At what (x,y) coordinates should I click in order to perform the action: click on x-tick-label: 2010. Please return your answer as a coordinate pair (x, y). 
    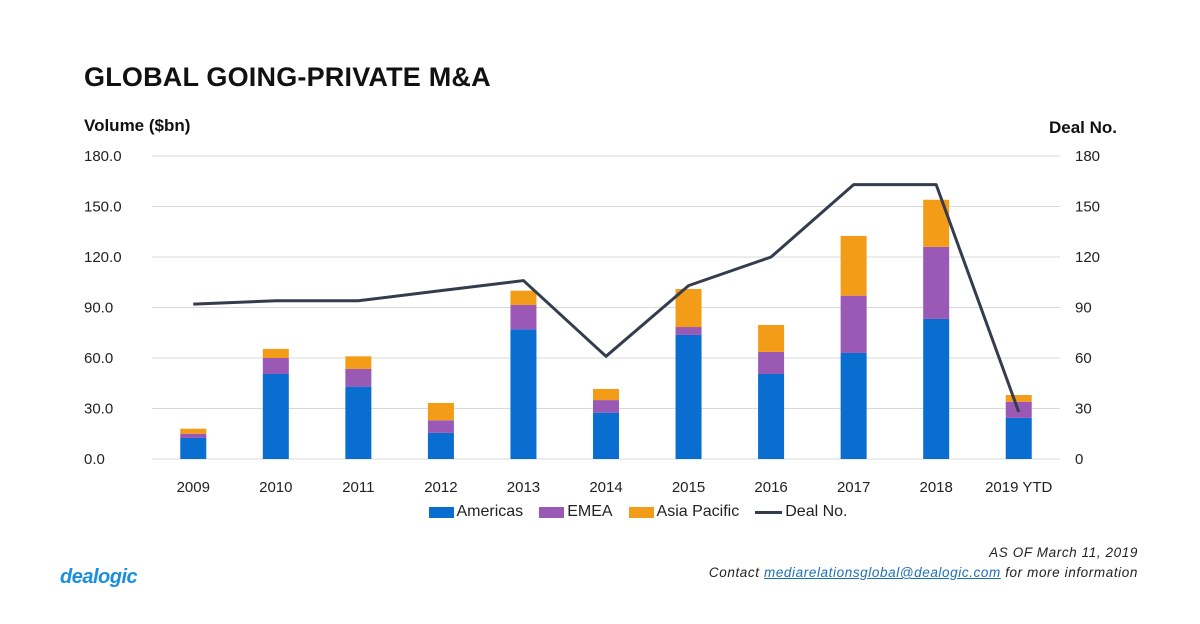
    Looking at the image, I should click on (275, 487).